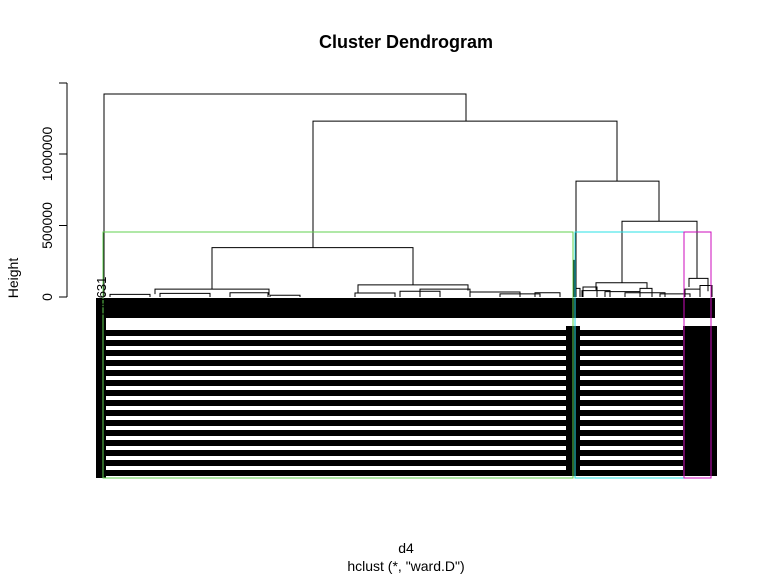 Image resolution: width=776 pixels, height=577 pixels. Describe the element at coordinates (617, 238) in the screenshot. I see `merge-right-inner` at that location.